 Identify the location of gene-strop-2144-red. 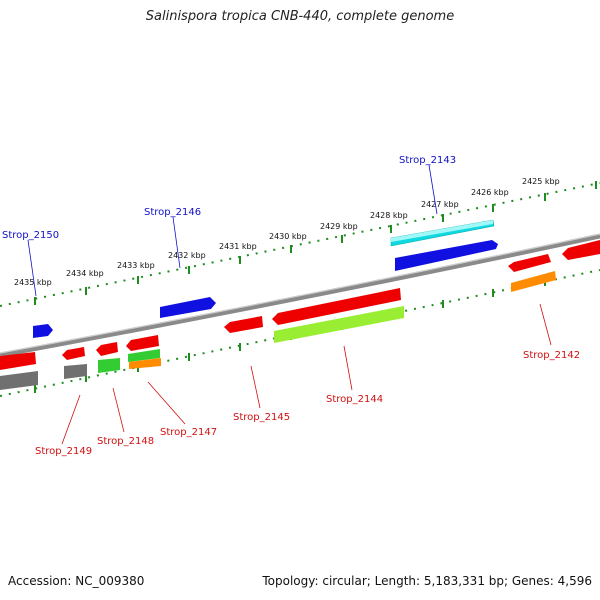
(336, 306).